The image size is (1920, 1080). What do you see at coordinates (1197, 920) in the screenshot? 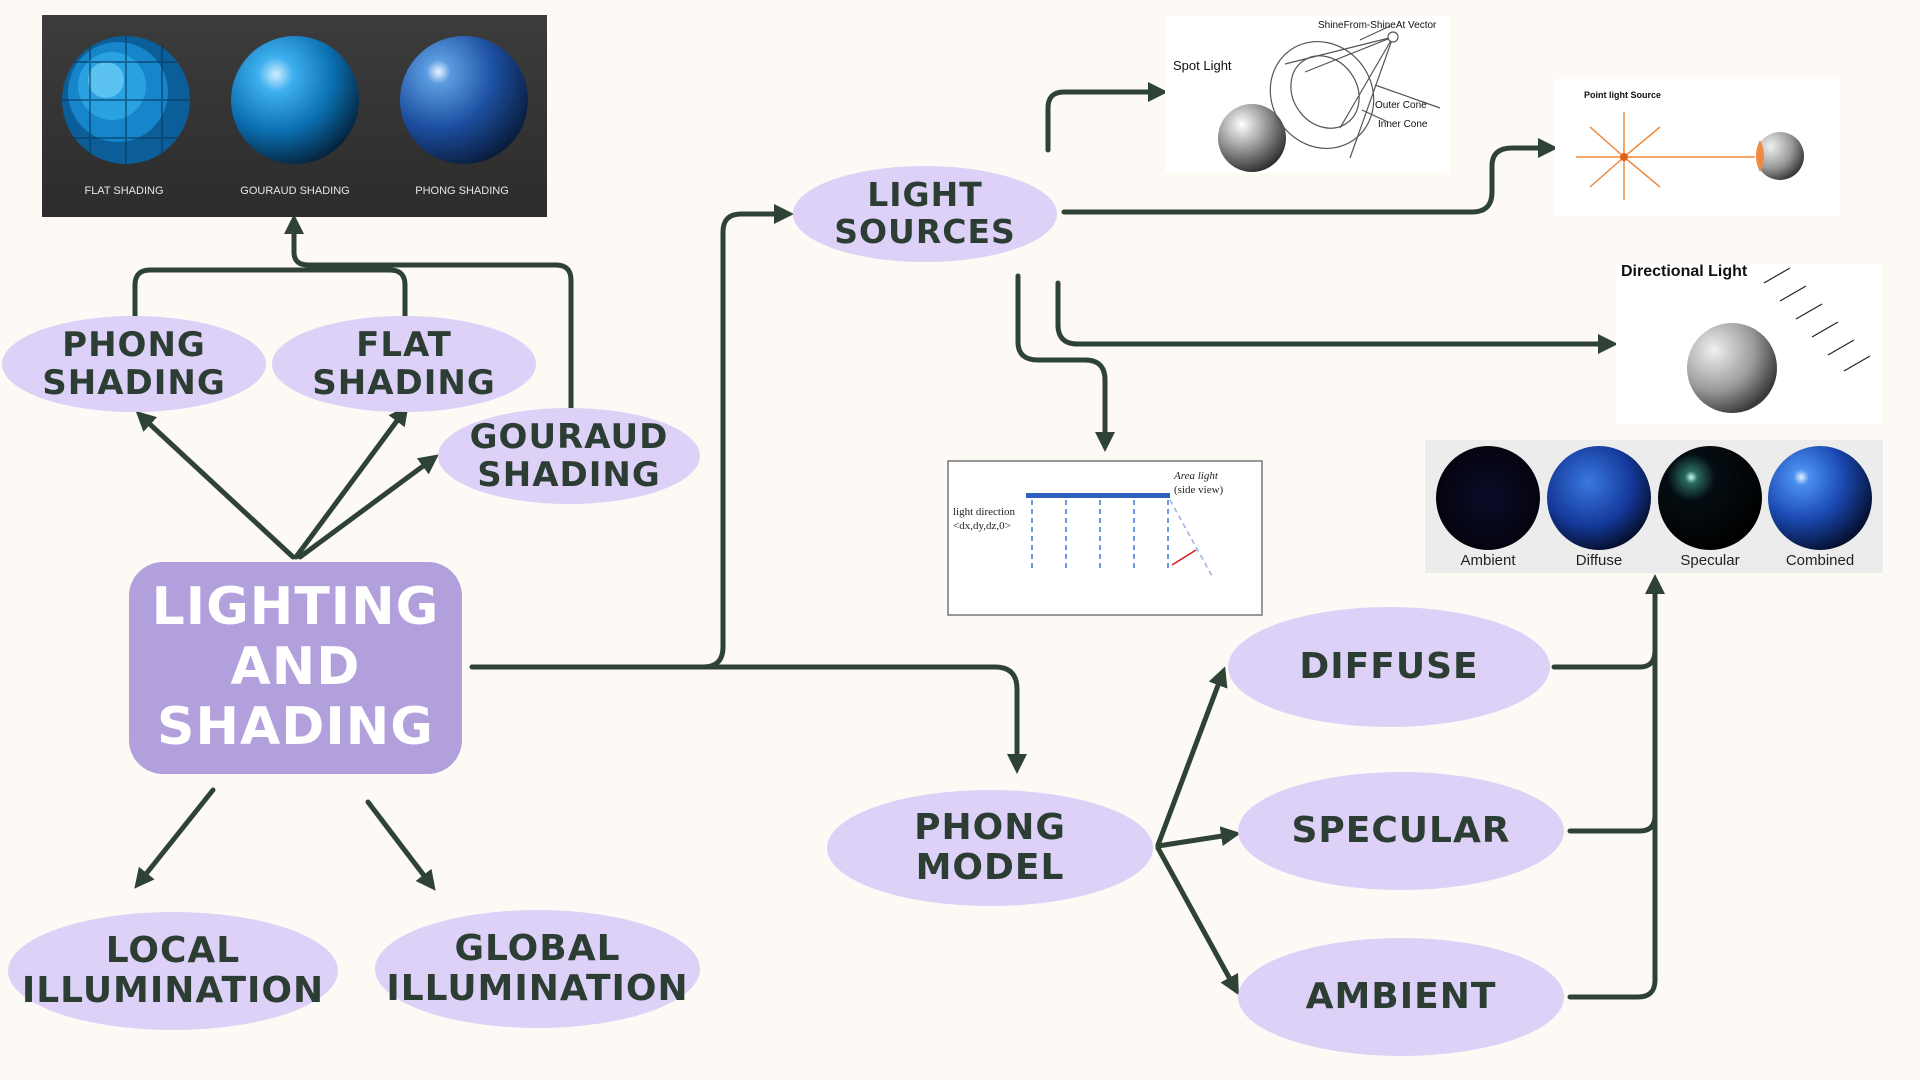
I see `arrow-phong-model-to-ambient` at bounding box center [1197, 920].